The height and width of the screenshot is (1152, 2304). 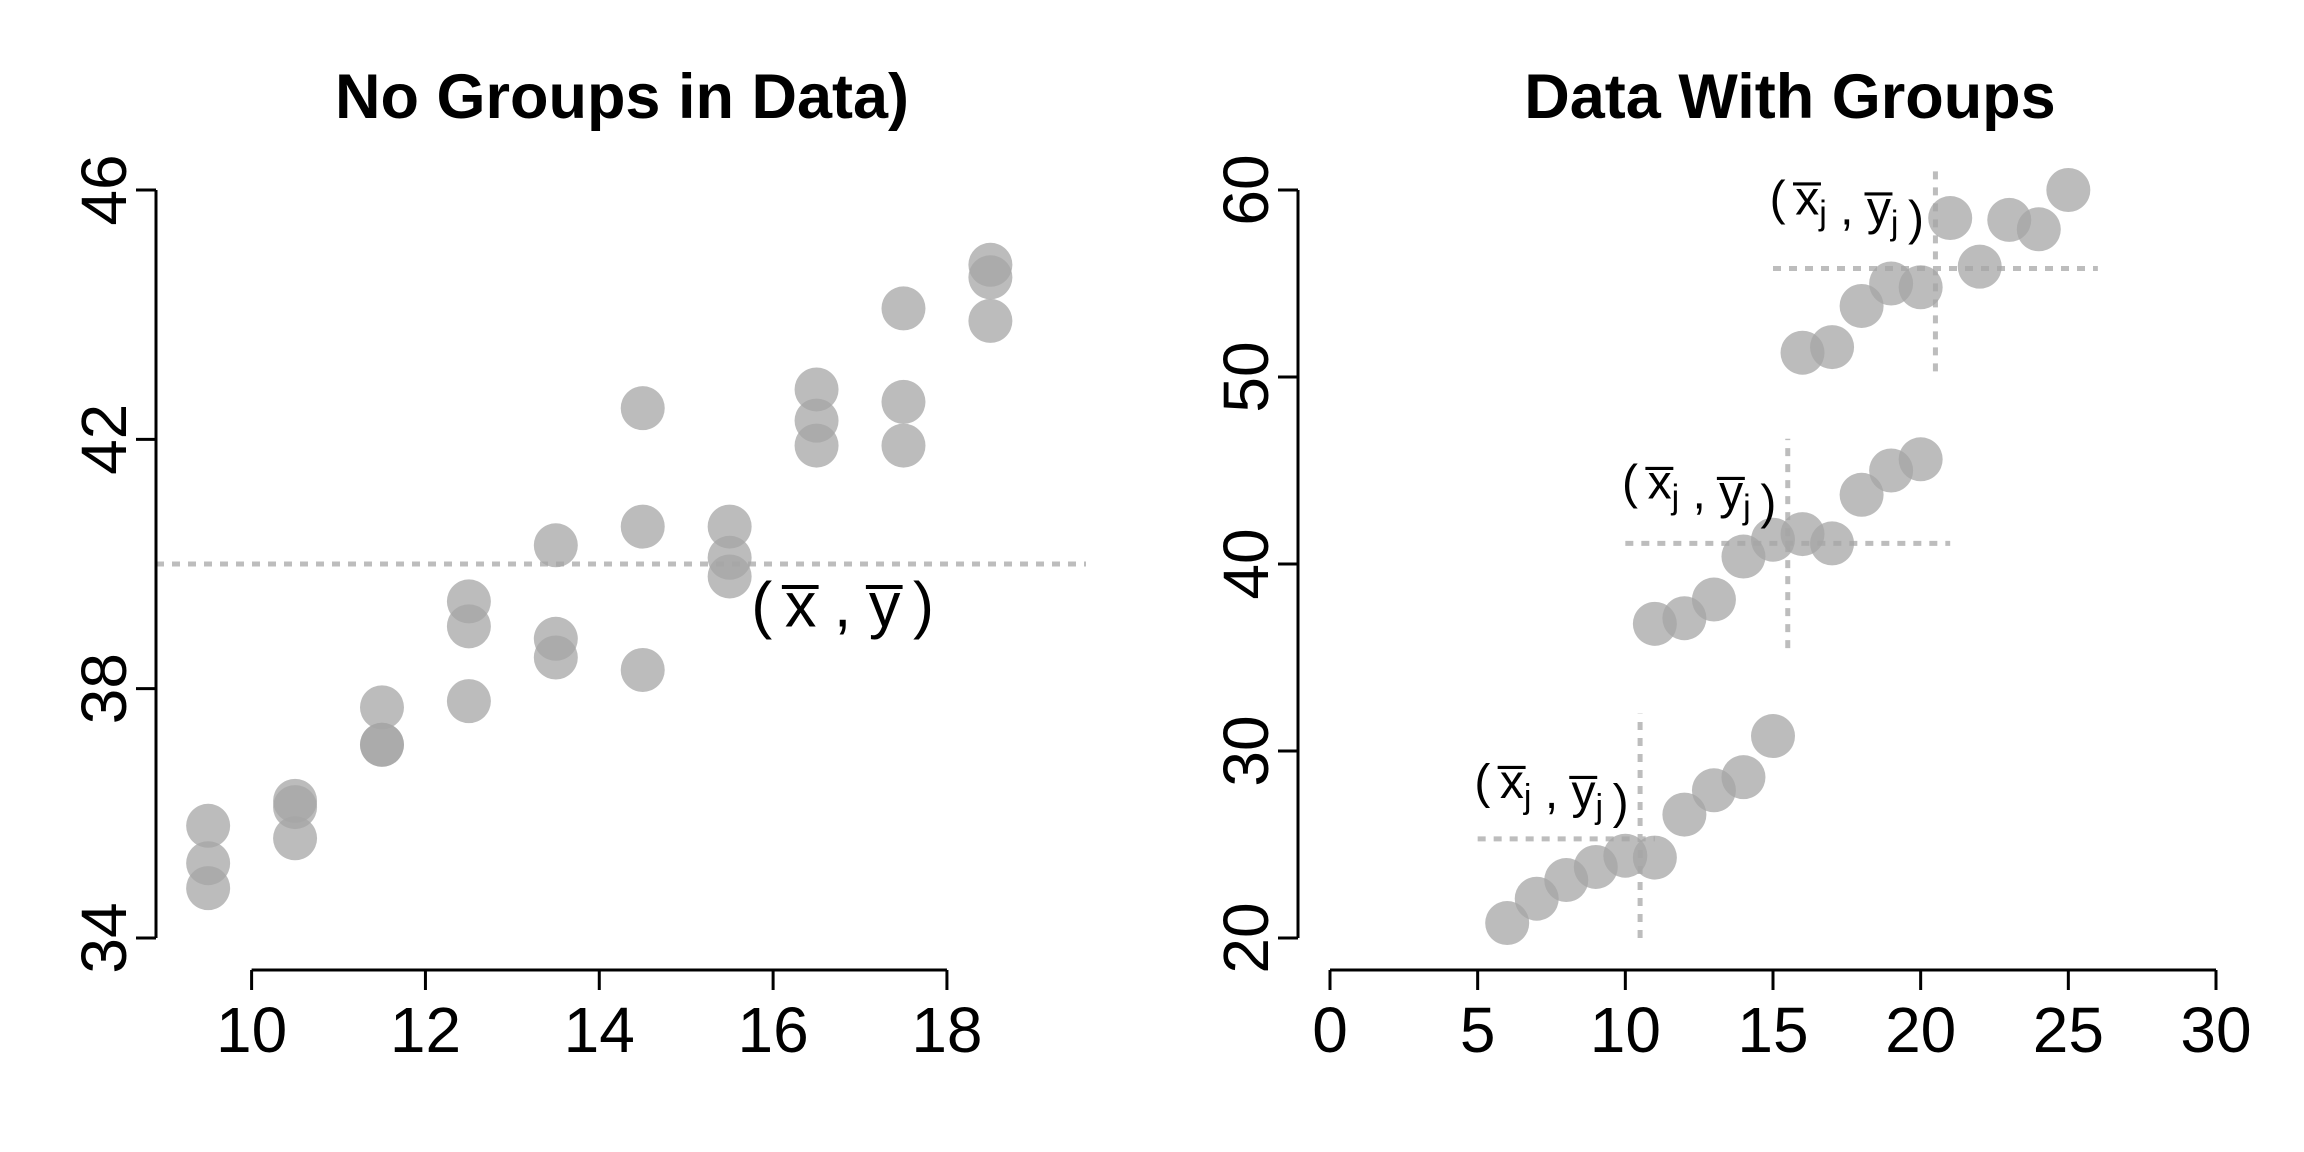 I want to click on mean-annotations: ( x̅ , y̅ ), so click(x=842, y=605).